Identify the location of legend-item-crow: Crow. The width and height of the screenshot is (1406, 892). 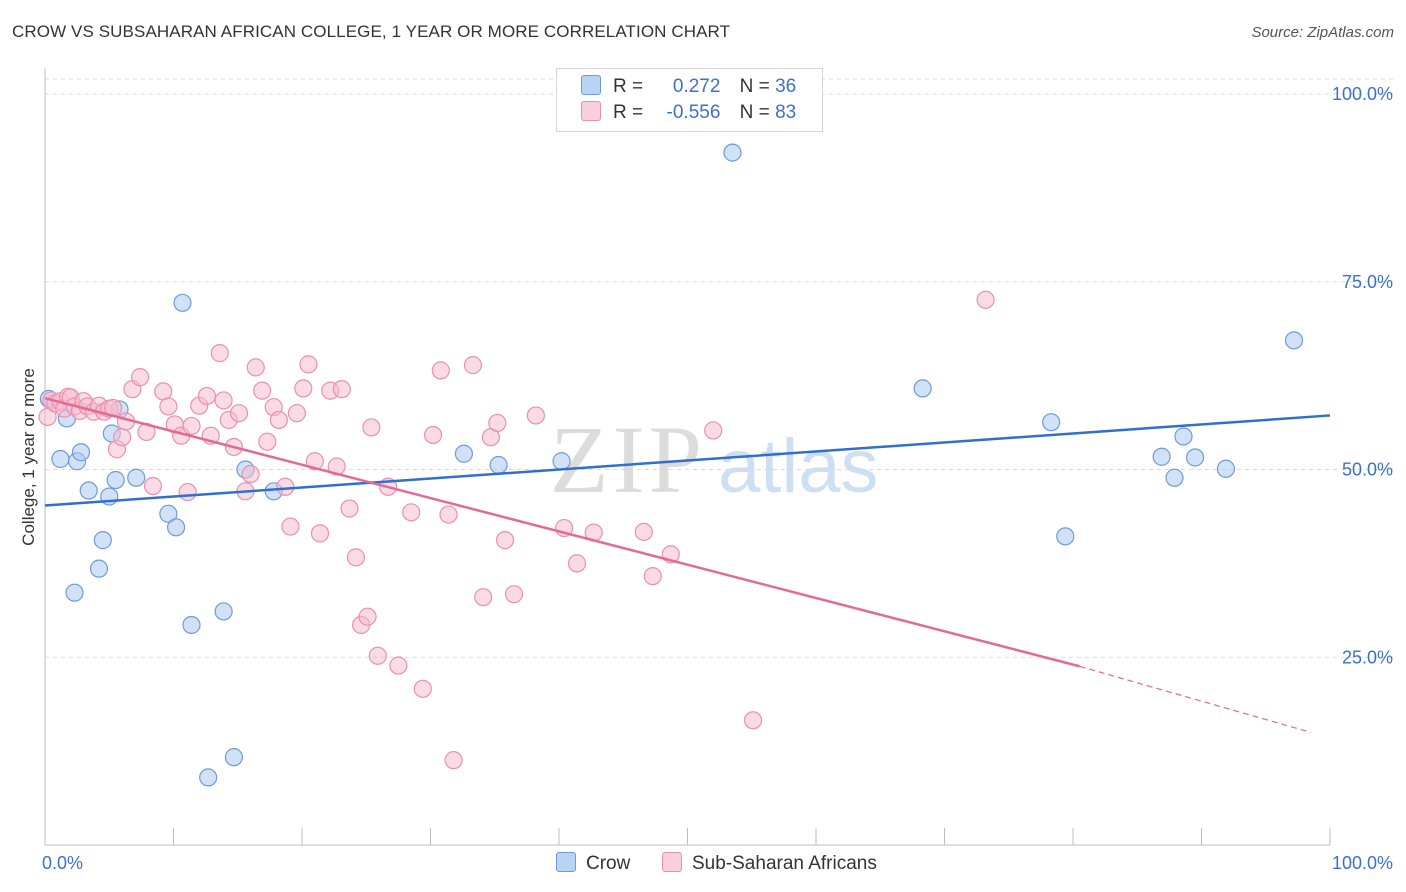
(593, 863).